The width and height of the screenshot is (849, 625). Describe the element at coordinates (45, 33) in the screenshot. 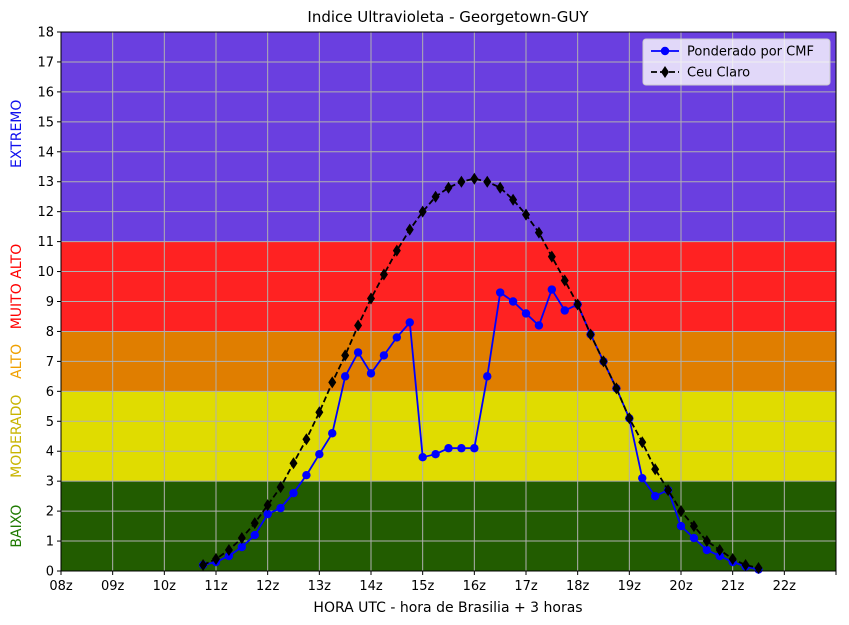

I see `y-tick-label: 18` at that location.